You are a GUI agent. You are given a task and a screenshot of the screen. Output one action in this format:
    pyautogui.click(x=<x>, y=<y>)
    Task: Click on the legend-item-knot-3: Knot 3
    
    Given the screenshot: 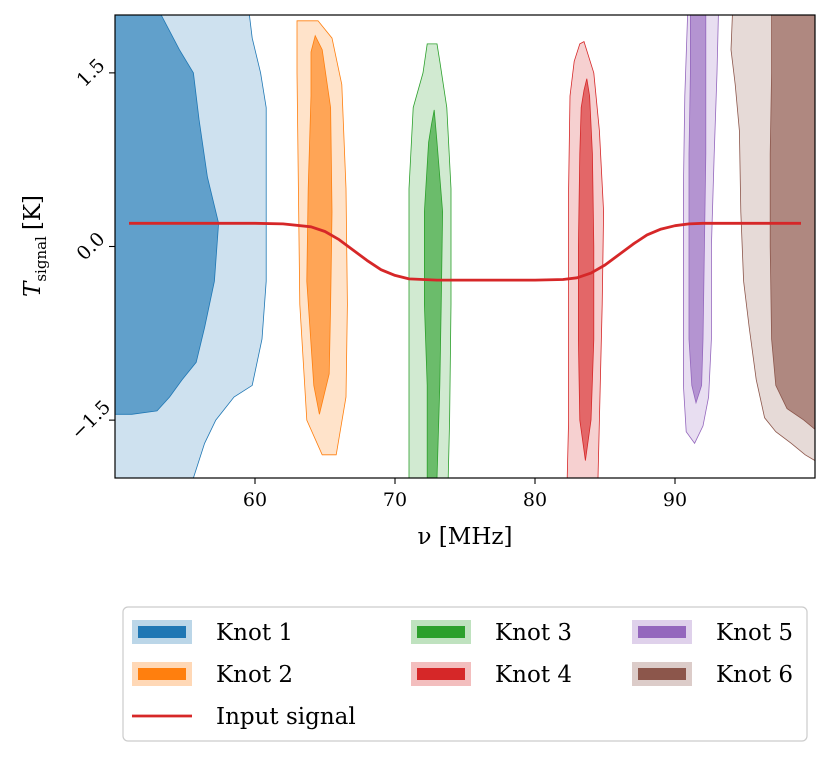 What is the action you would take?
    pyautogui.click(x=491, y=633)
    